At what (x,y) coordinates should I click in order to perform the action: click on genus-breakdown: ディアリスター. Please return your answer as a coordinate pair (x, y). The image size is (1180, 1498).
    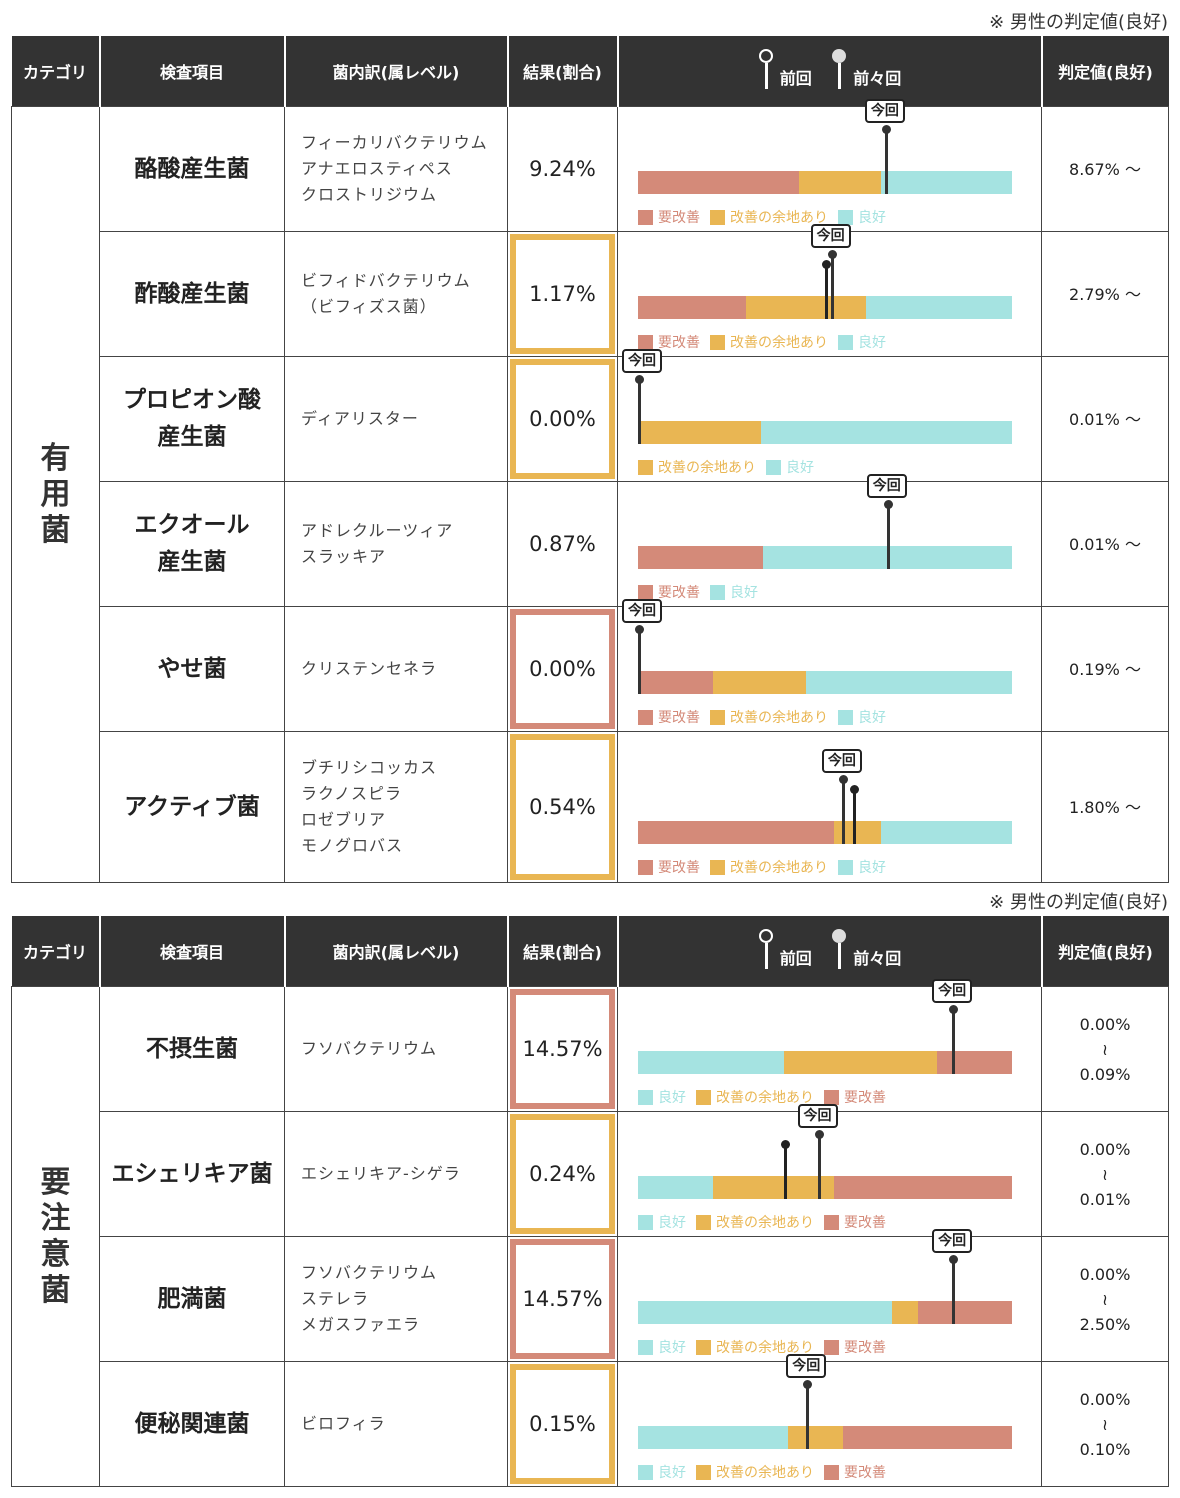
    Looking at the image, I should click on (396, 419).